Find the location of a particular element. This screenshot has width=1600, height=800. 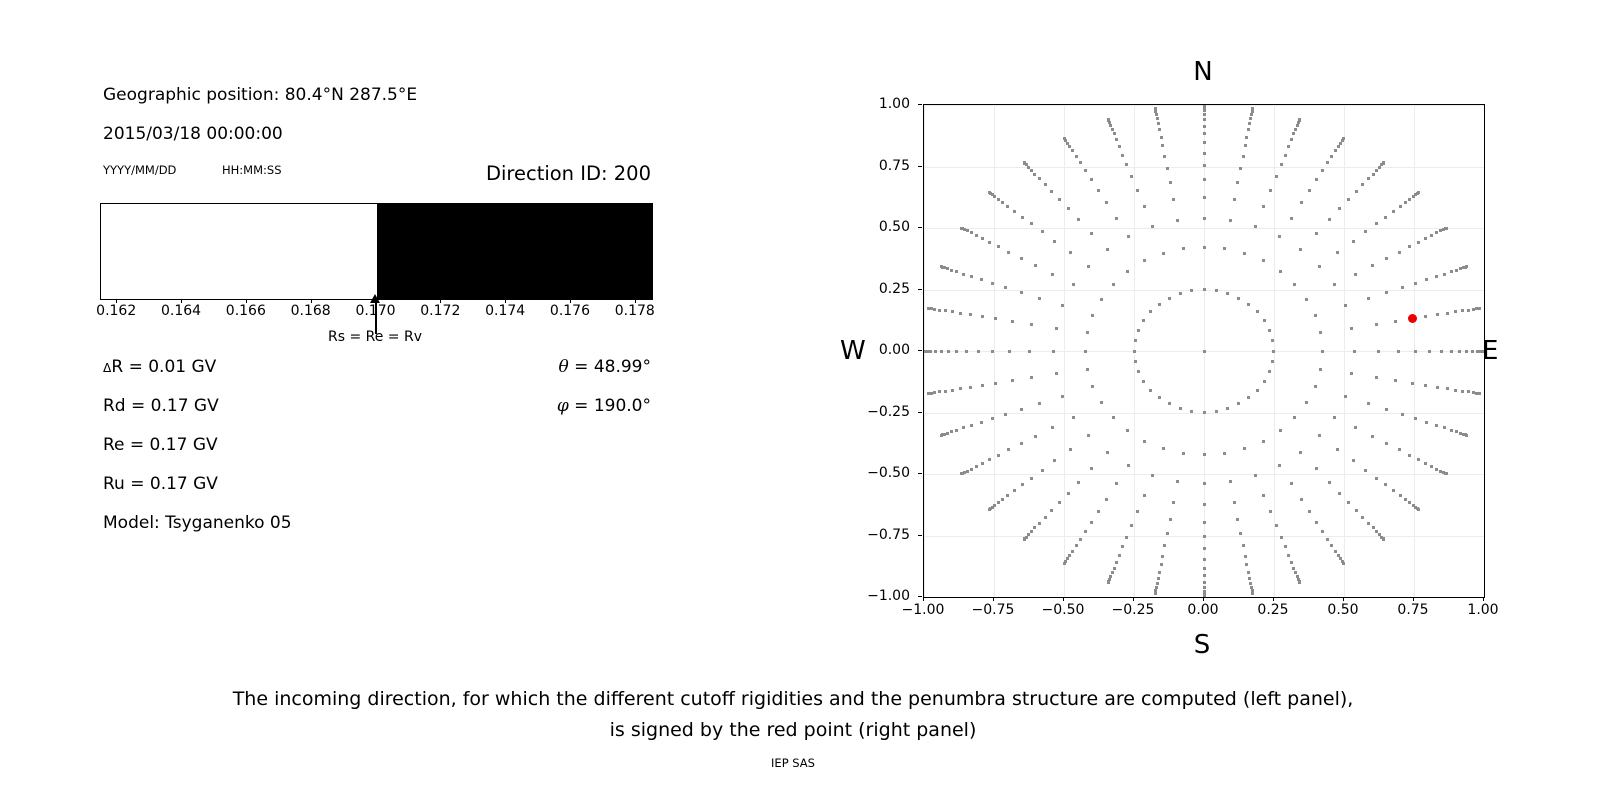

theta-symbol: θ is located at coordinates (563, 367).